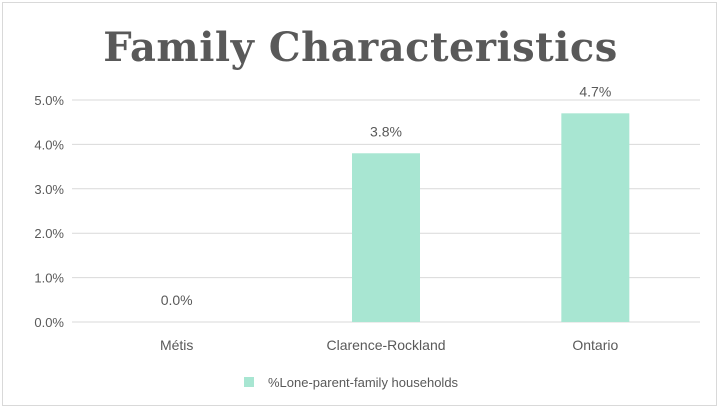 The image size is (721, 410). Describe the element at coordinates (386, 131) in the screenshot. I see `data-label: 3.8%` at that location.